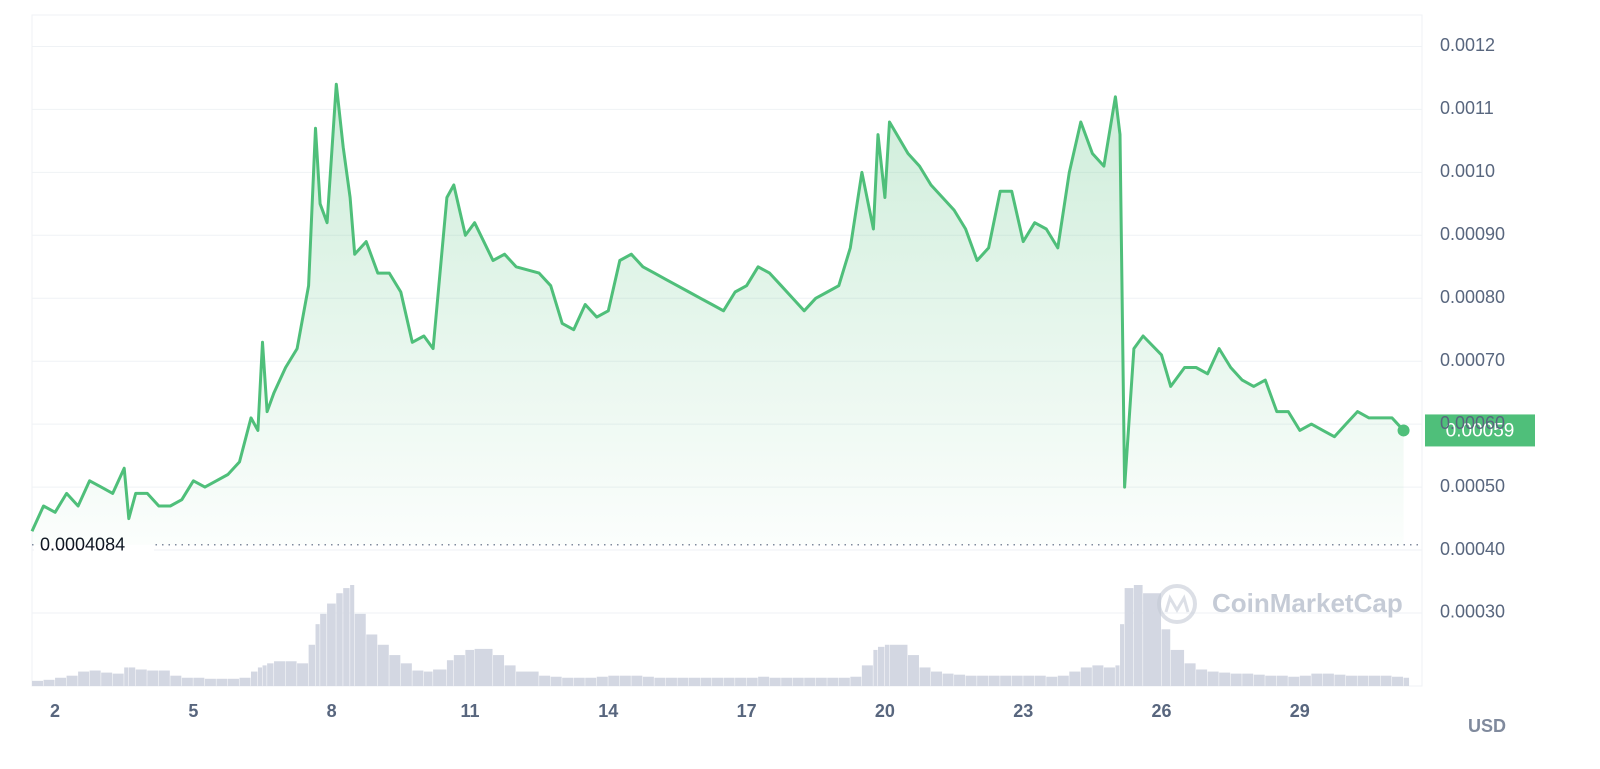 This screenshot has height=769, width=1600. Describe the element at coordinates (608, 711) in the screenshot. I see `x-tick-label: 14` at that location.